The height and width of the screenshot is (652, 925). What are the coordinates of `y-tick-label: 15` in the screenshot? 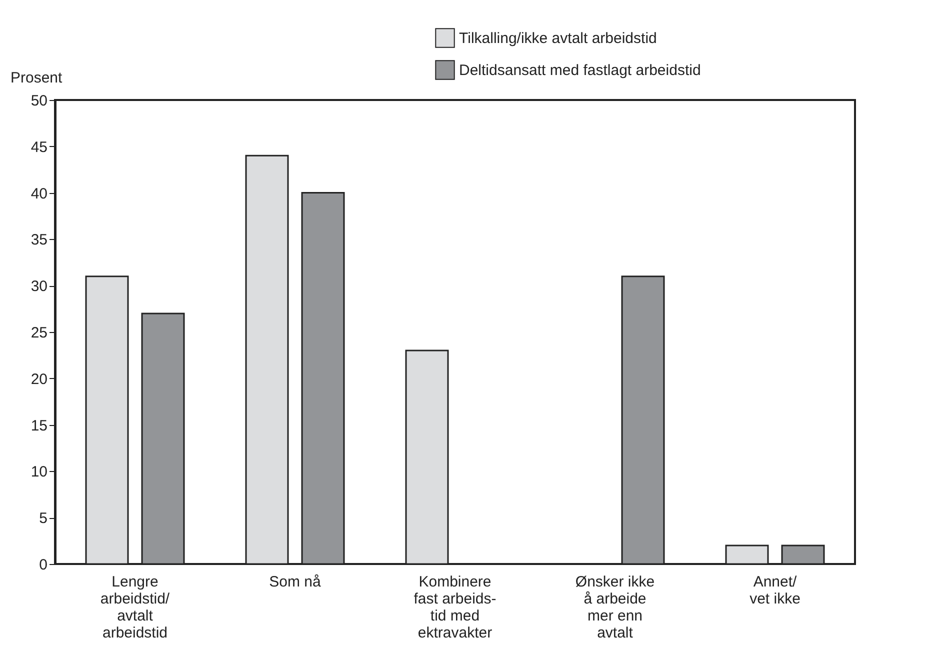 It's located at (39, 425).